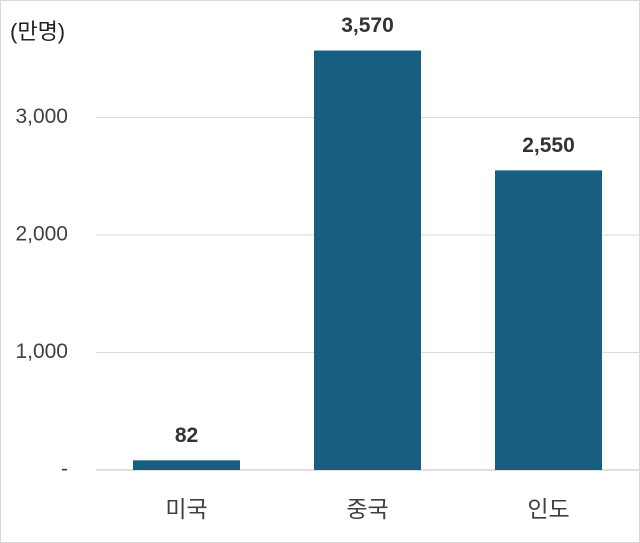  What do you see at coordinates (186, 509) in the screenshot?
I see `x-tick-label: 미국` at bounding box center [186, 509].